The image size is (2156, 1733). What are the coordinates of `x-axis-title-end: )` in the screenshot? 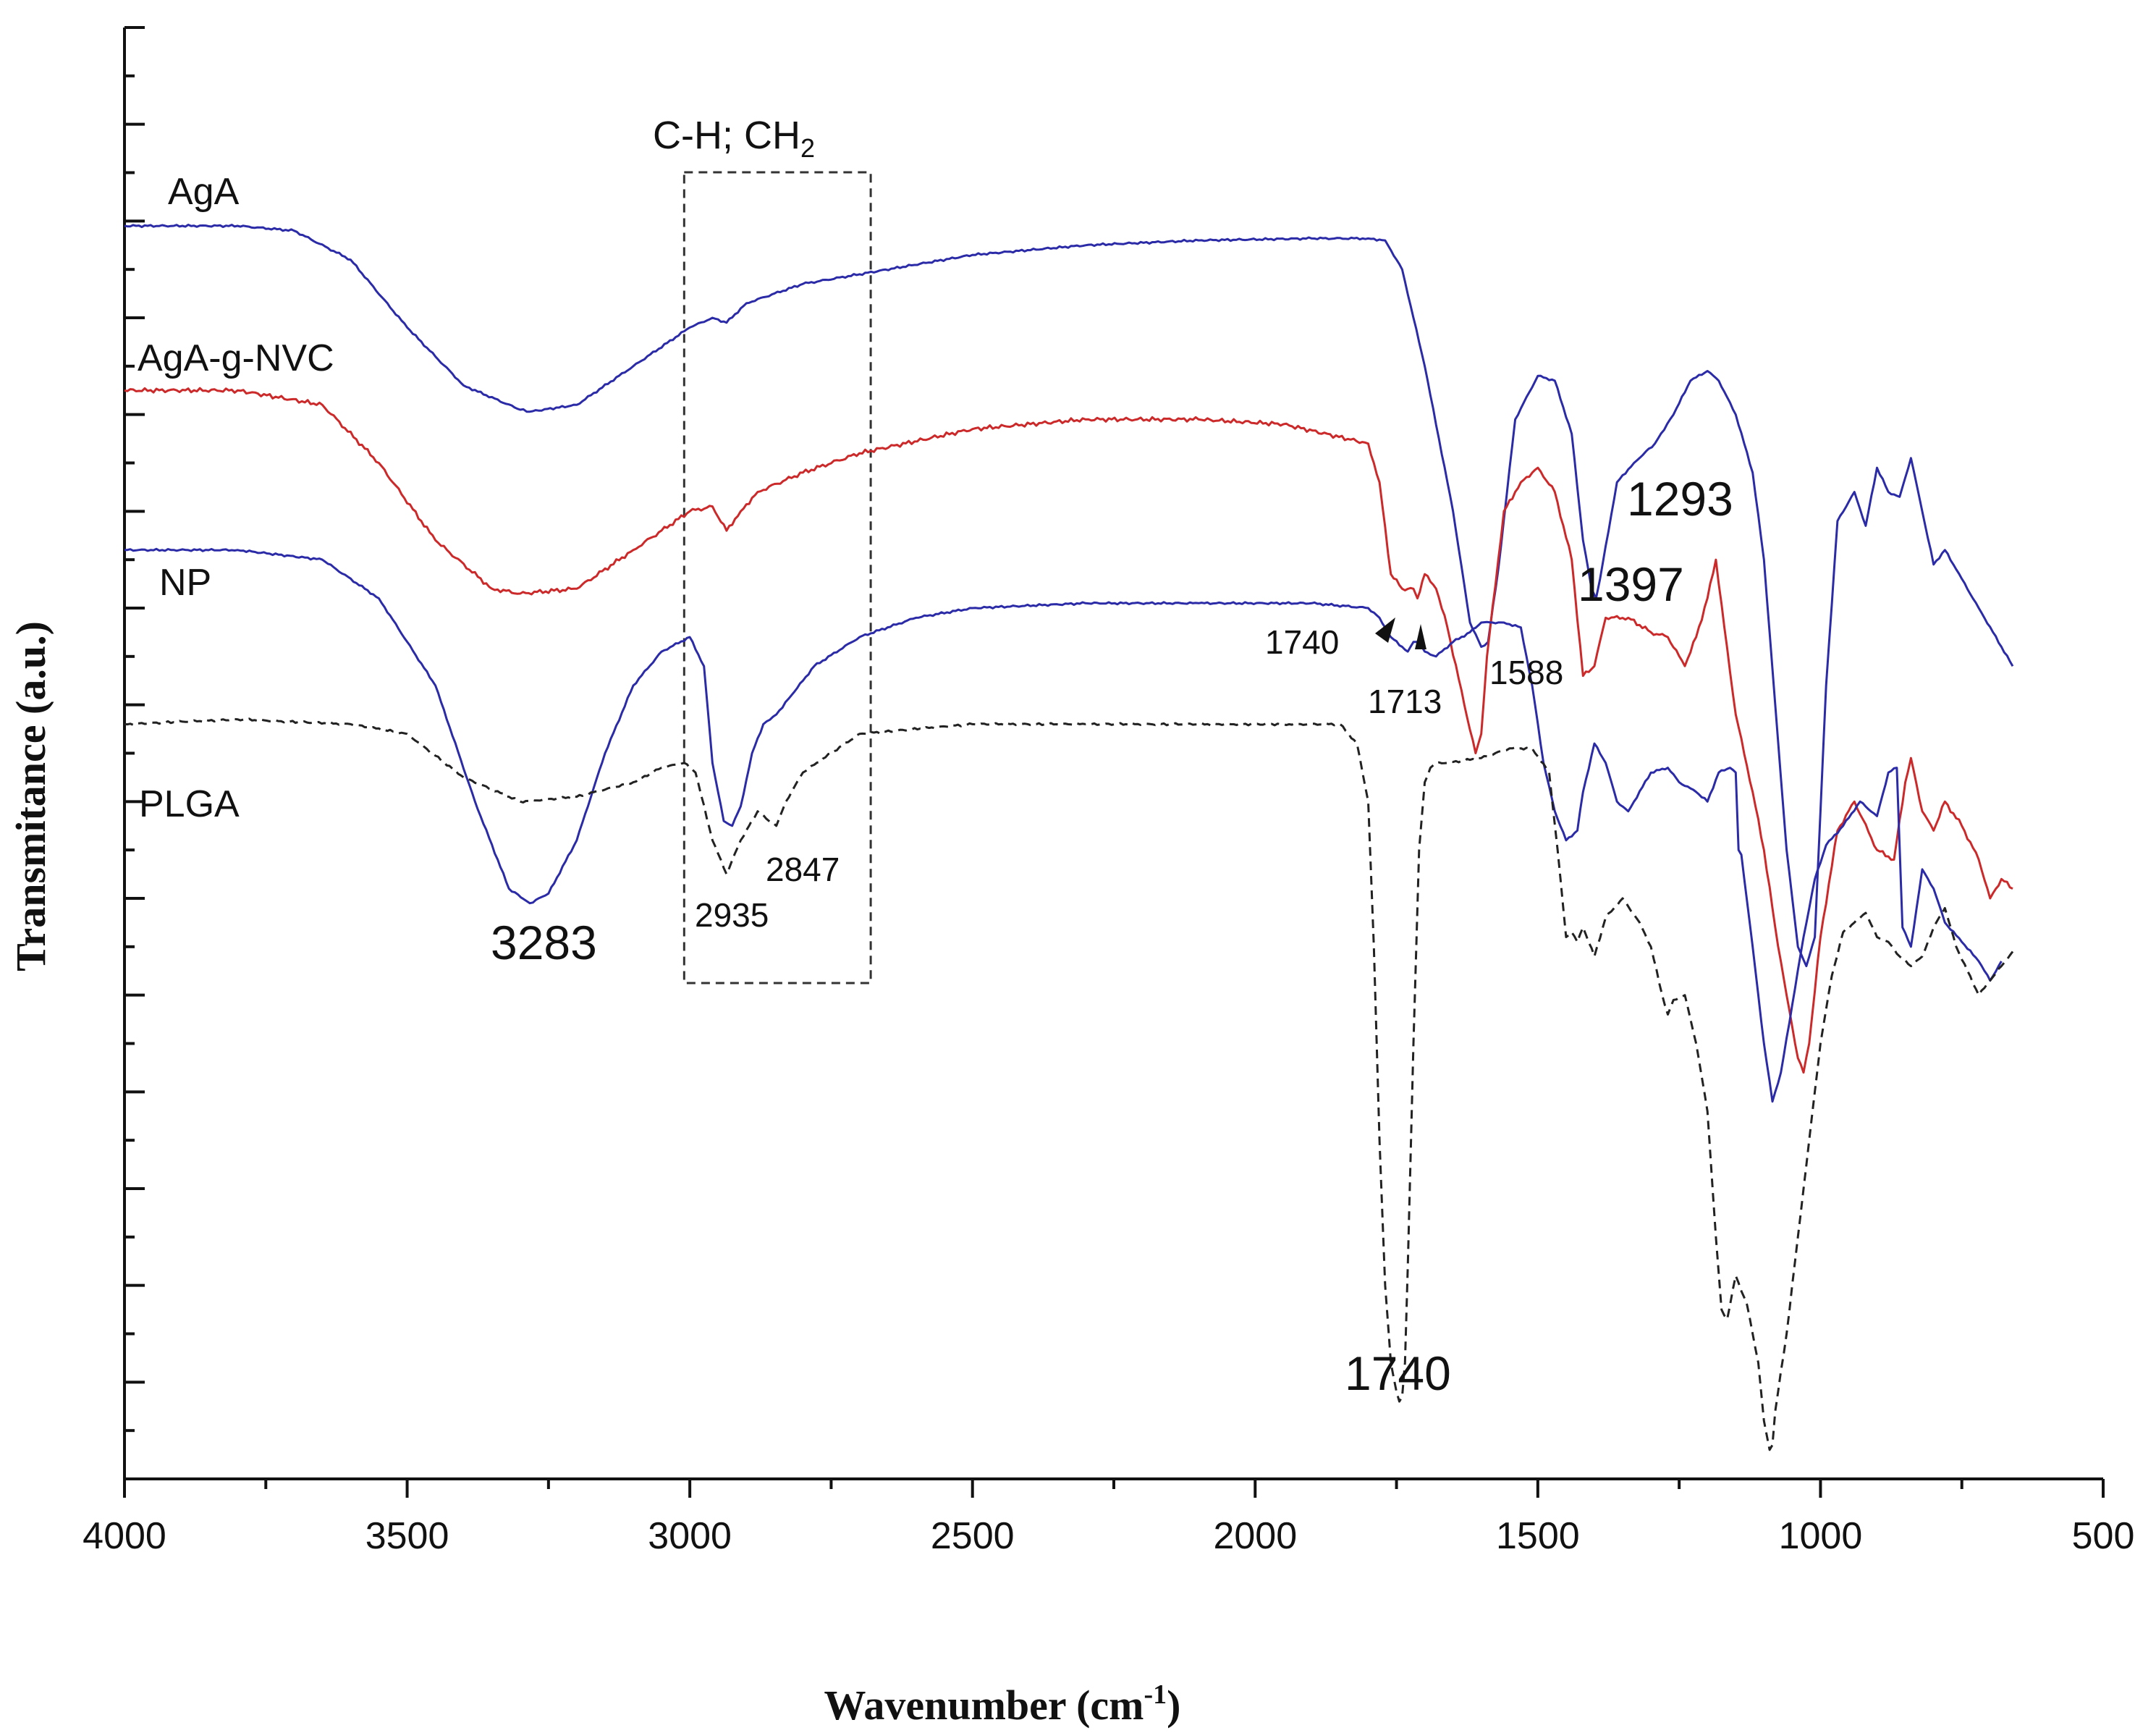 It's located at (1173, 1705).